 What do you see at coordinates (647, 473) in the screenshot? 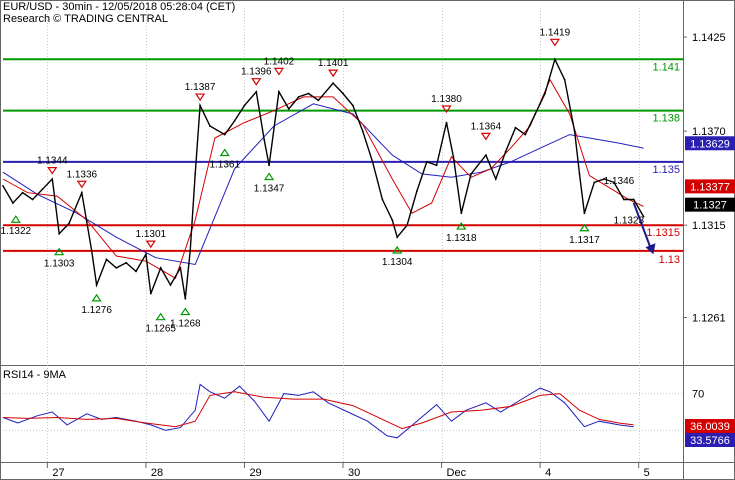
I see `x-tick-label: 5` at bounding box center [647, 473].